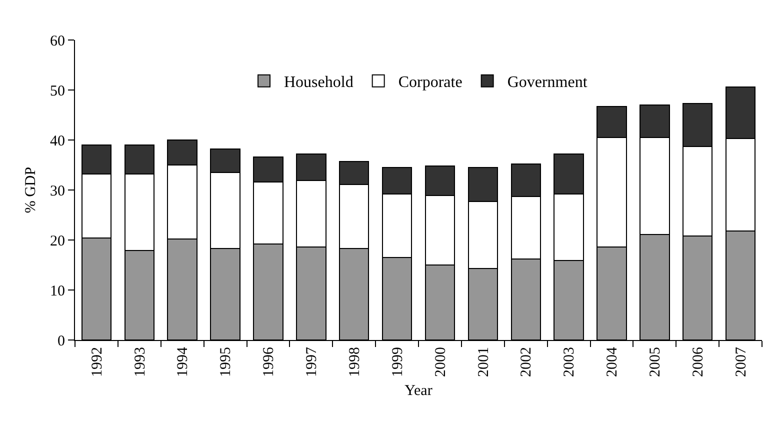  Describe the element at coordinates (269, 361) in the screenshot. I see `x-tick-label: 1996` at that location.